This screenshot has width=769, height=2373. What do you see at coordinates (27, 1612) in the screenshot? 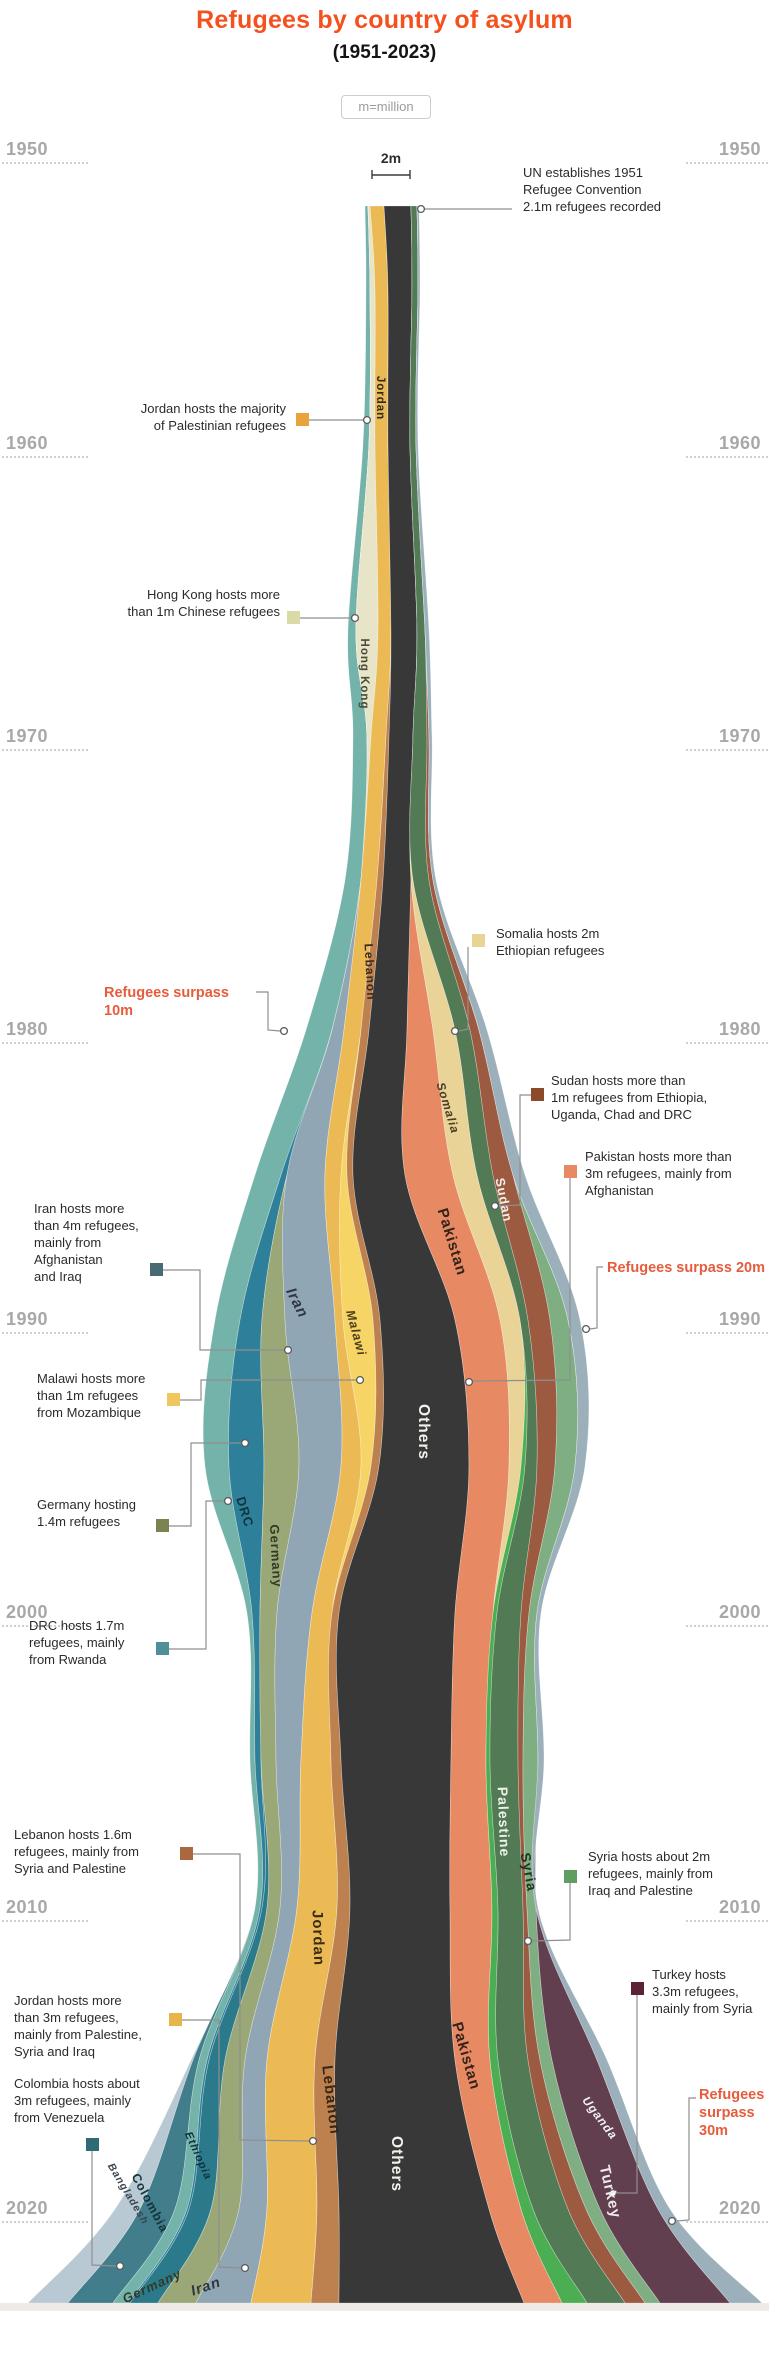
I see `year-label-left-2000: 2000` at bounding box center [27, 1612].